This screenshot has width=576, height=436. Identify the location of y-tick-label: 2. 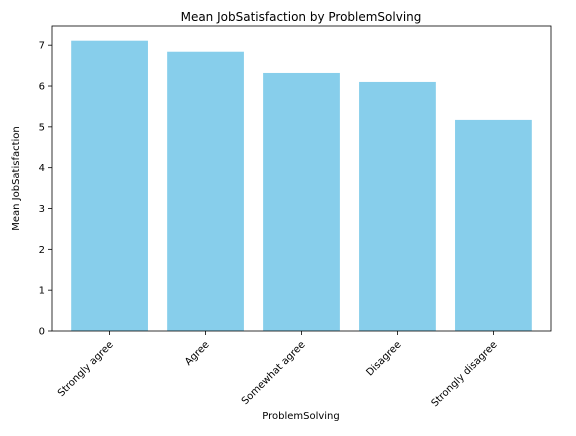
(42, 250).